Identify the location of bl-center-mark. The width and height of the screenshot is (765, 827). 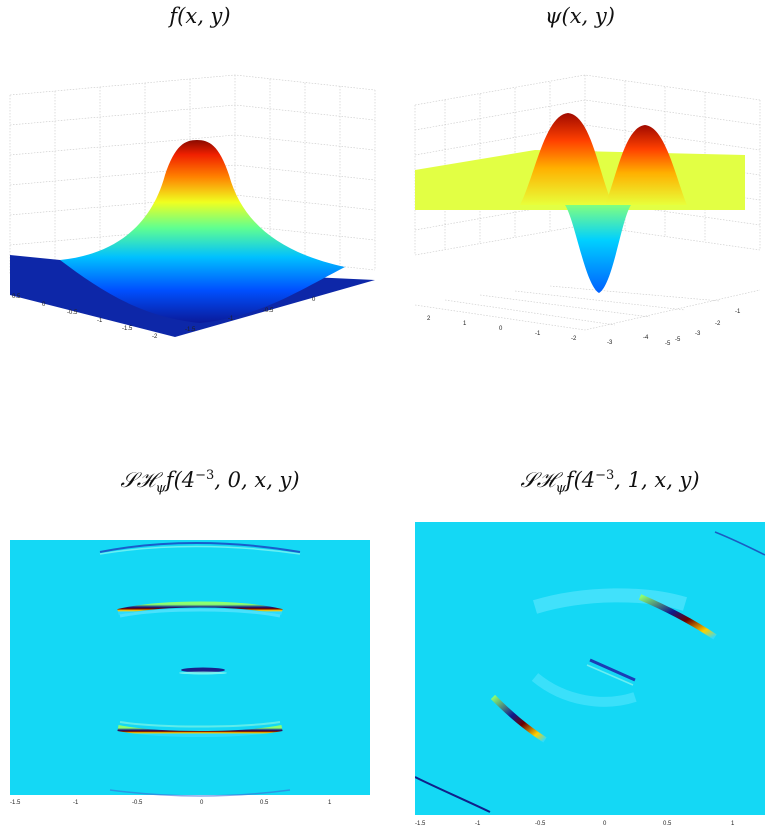
(203, 670).